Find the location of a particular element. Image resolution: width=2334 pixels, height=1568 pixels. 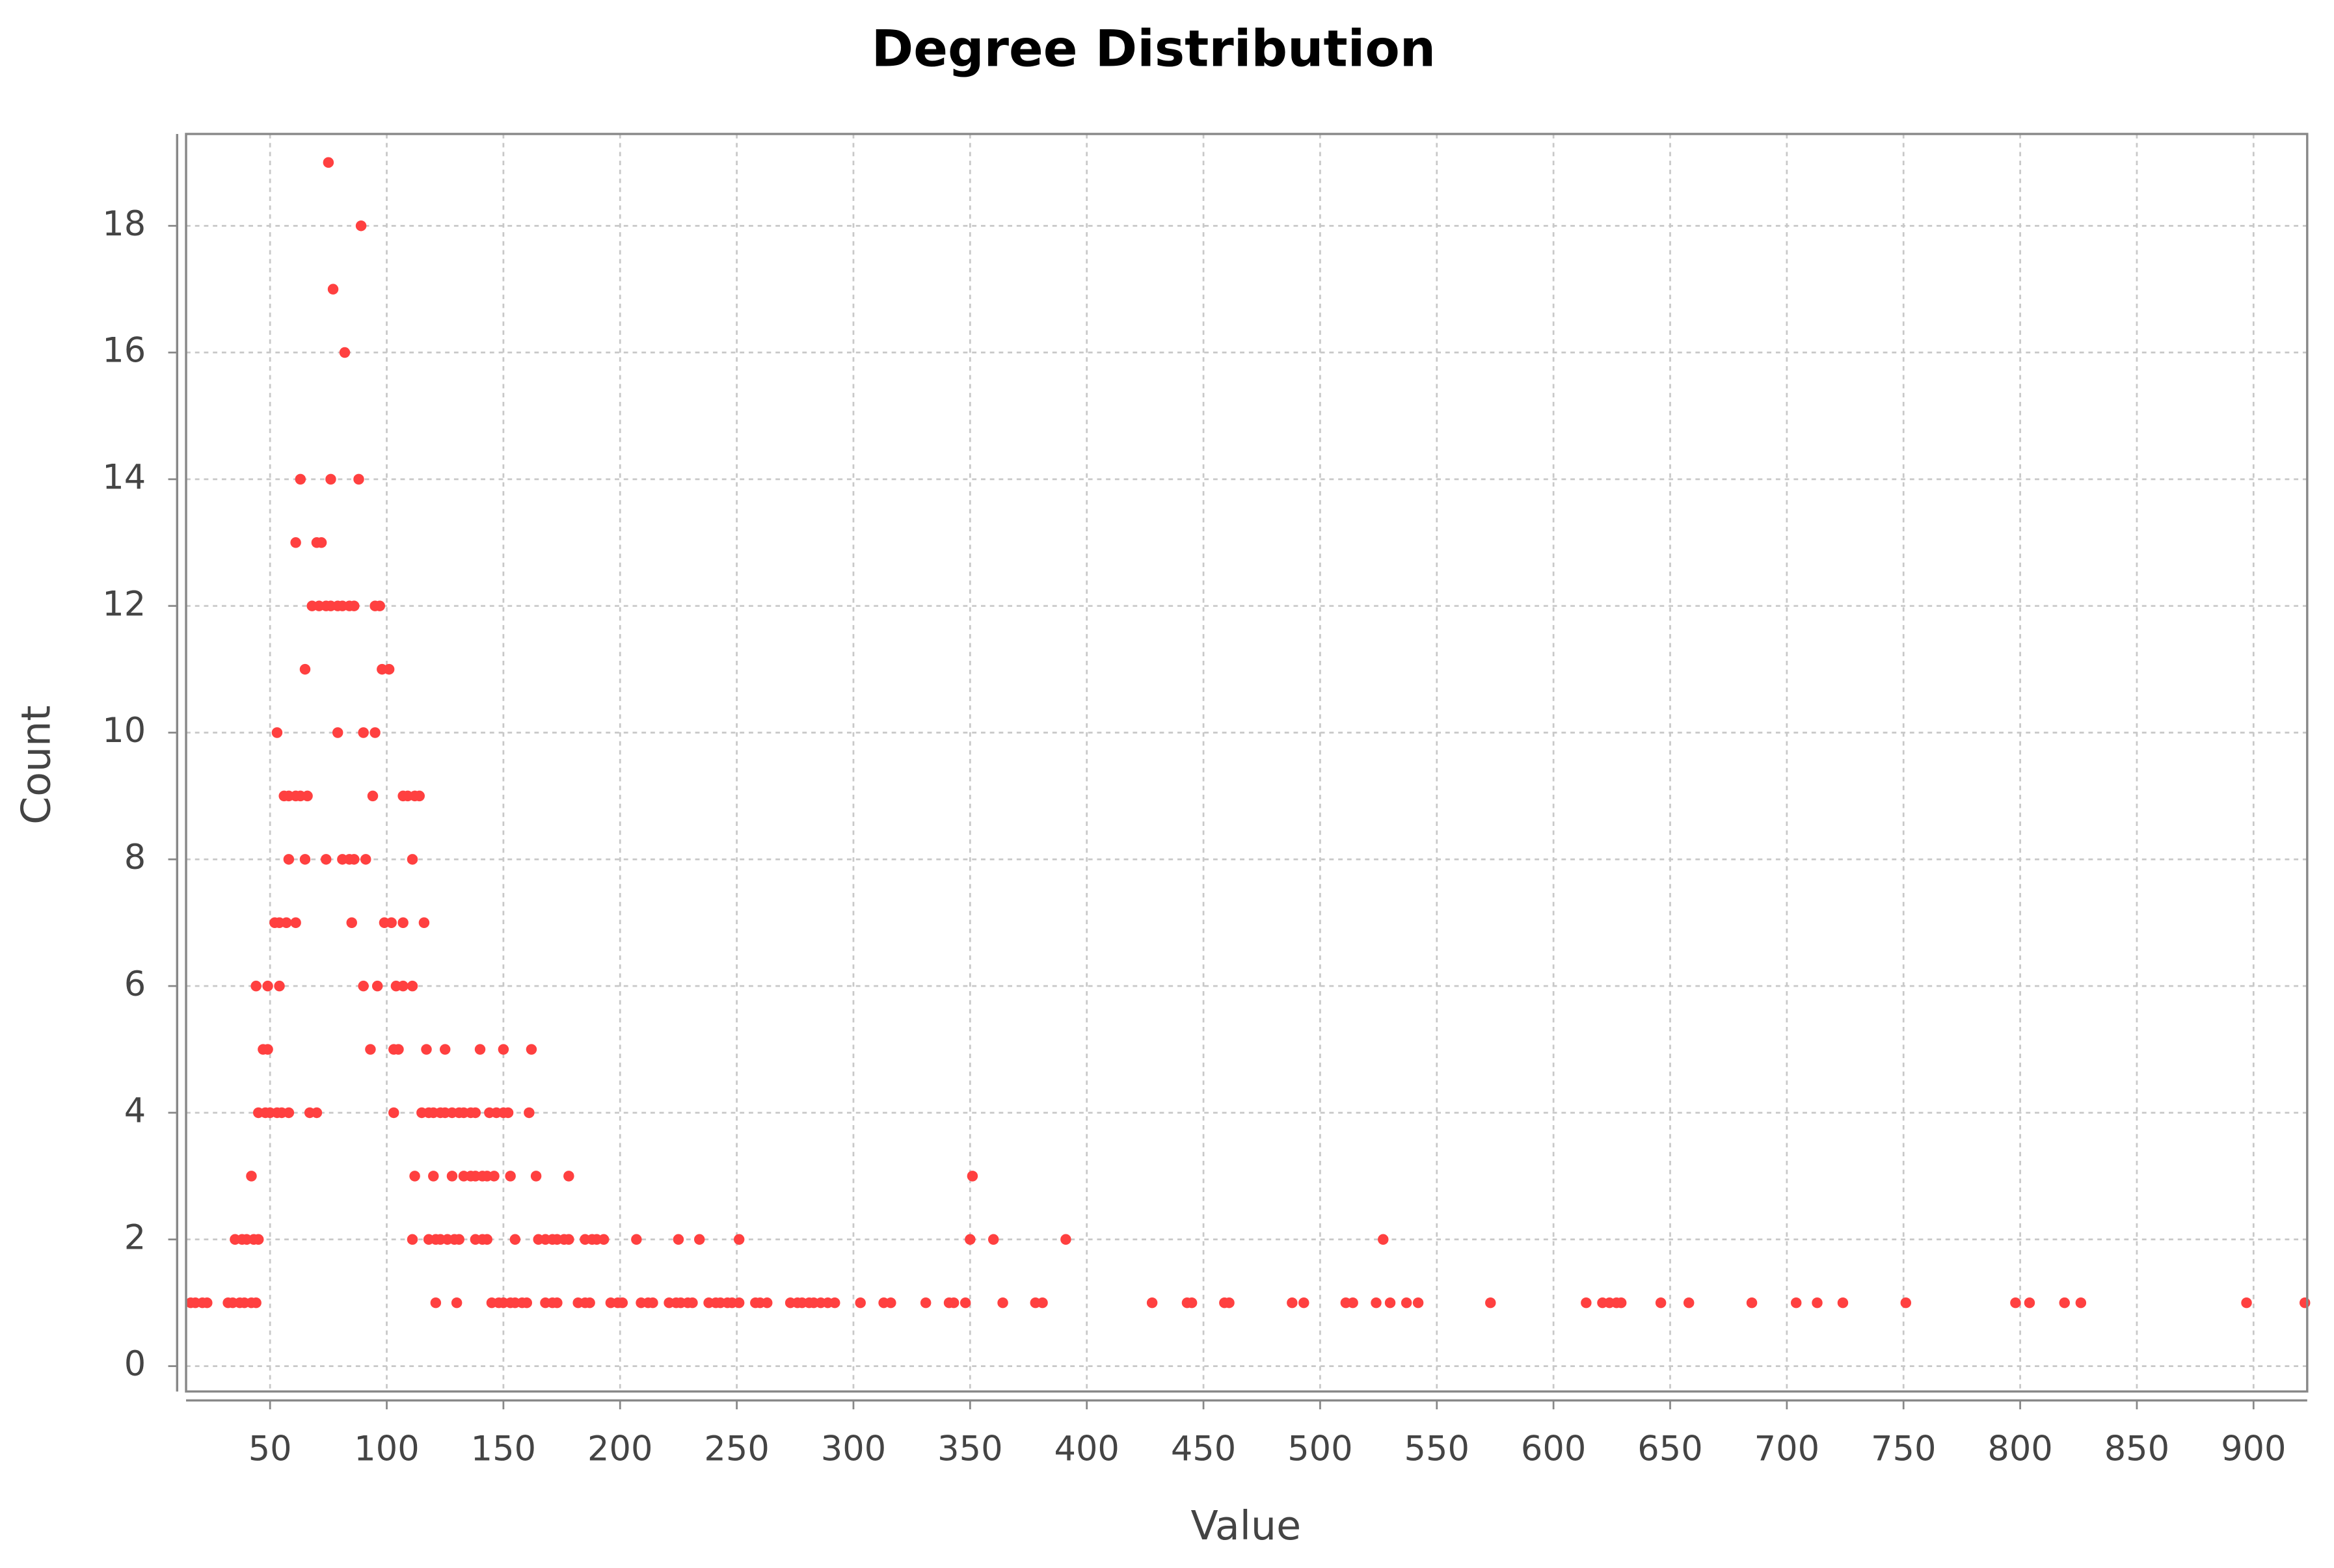

x-tick-label: 150 is located at coordinates (503, 1449).